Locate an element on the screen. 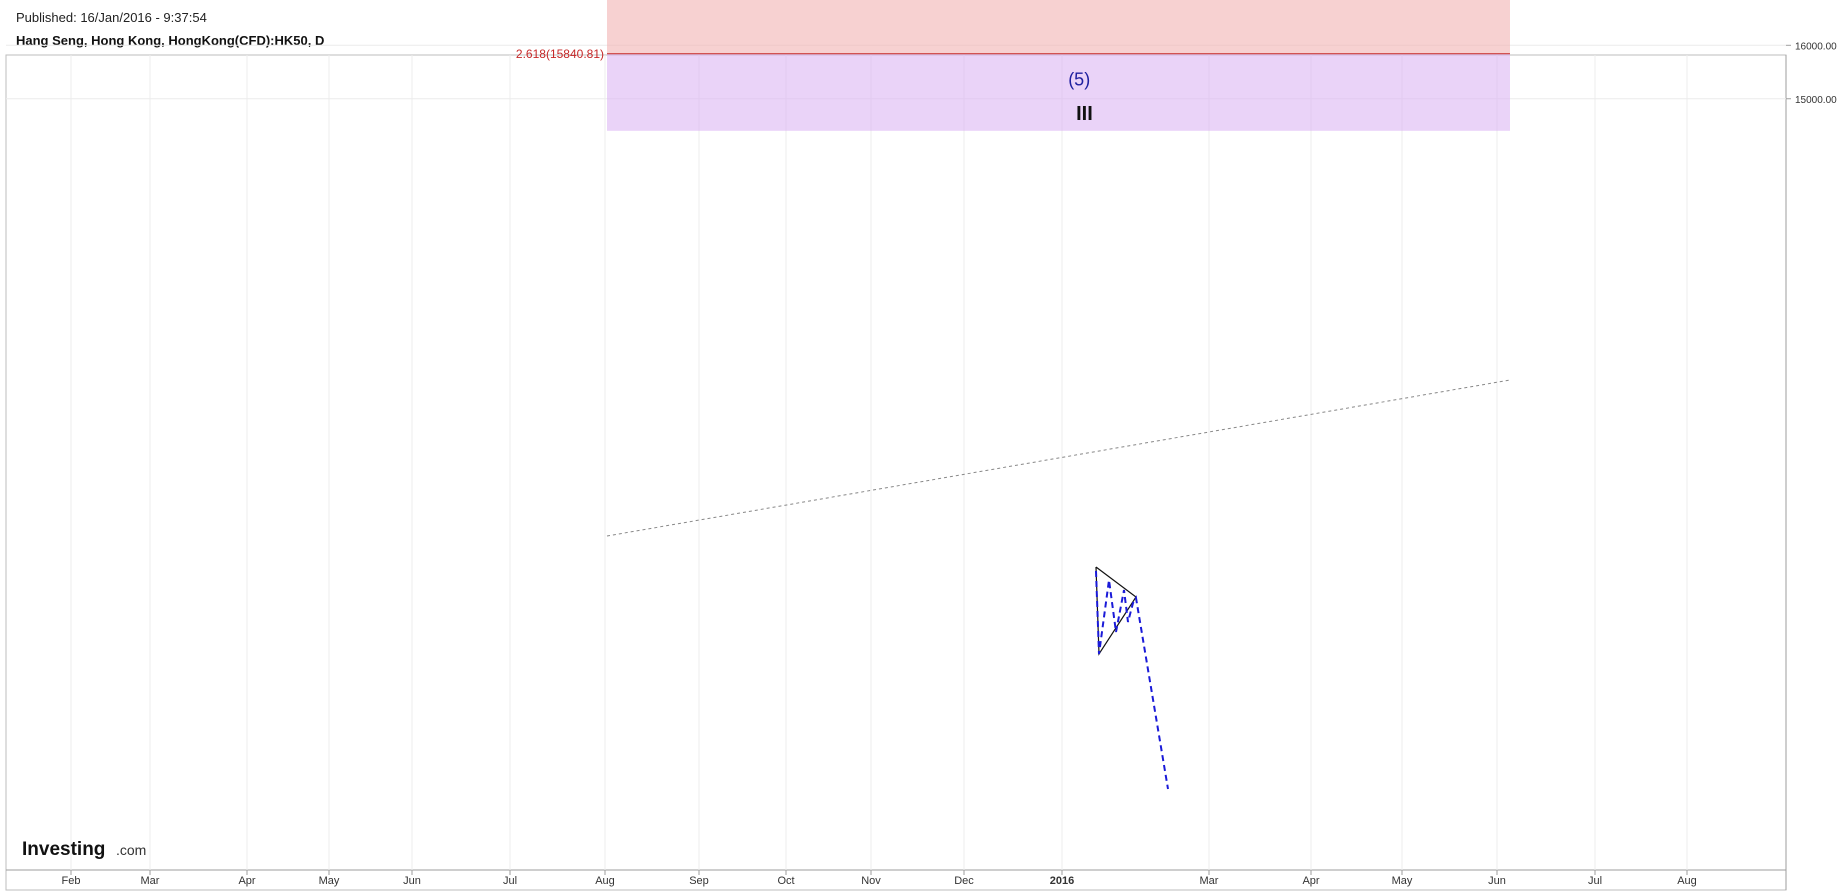 Image resolution: width=1847 pixels, height=891 pixels. investing-logo: Investing .com is located at coordinates (84, 849).